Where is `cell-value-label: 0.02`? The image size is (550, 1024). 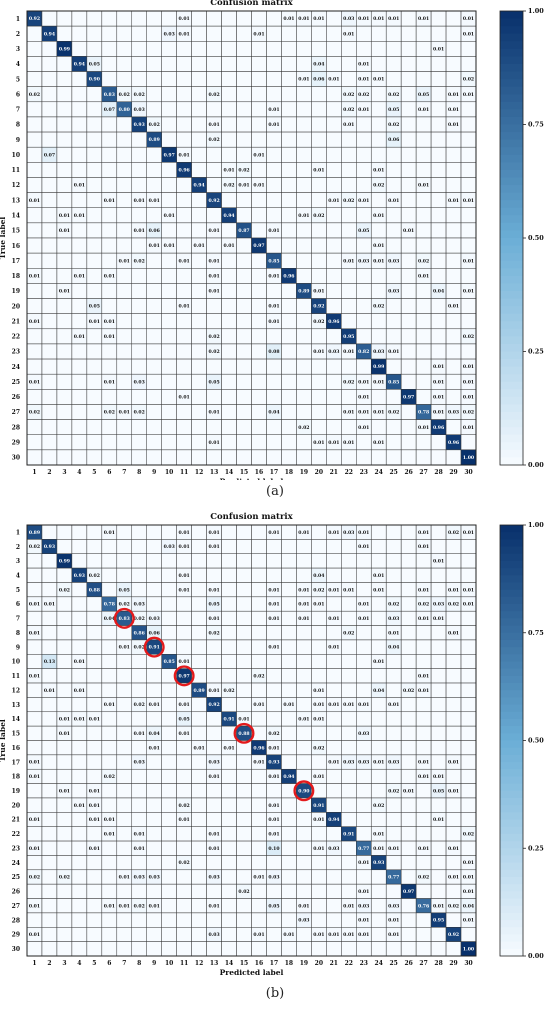 cell-value-label: 0.02 is located at coordinates (423, 878).